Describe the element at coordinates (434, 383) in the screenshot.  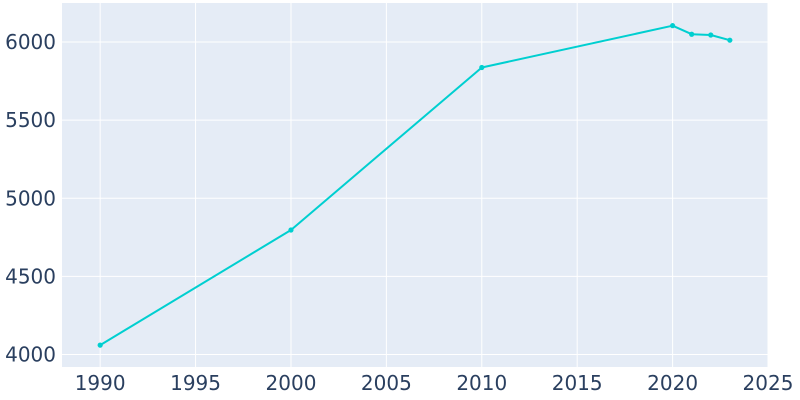
I see `x-axis-ticks: 1990 1995 2000 2005 2010 2015 2020 2025` at that location.